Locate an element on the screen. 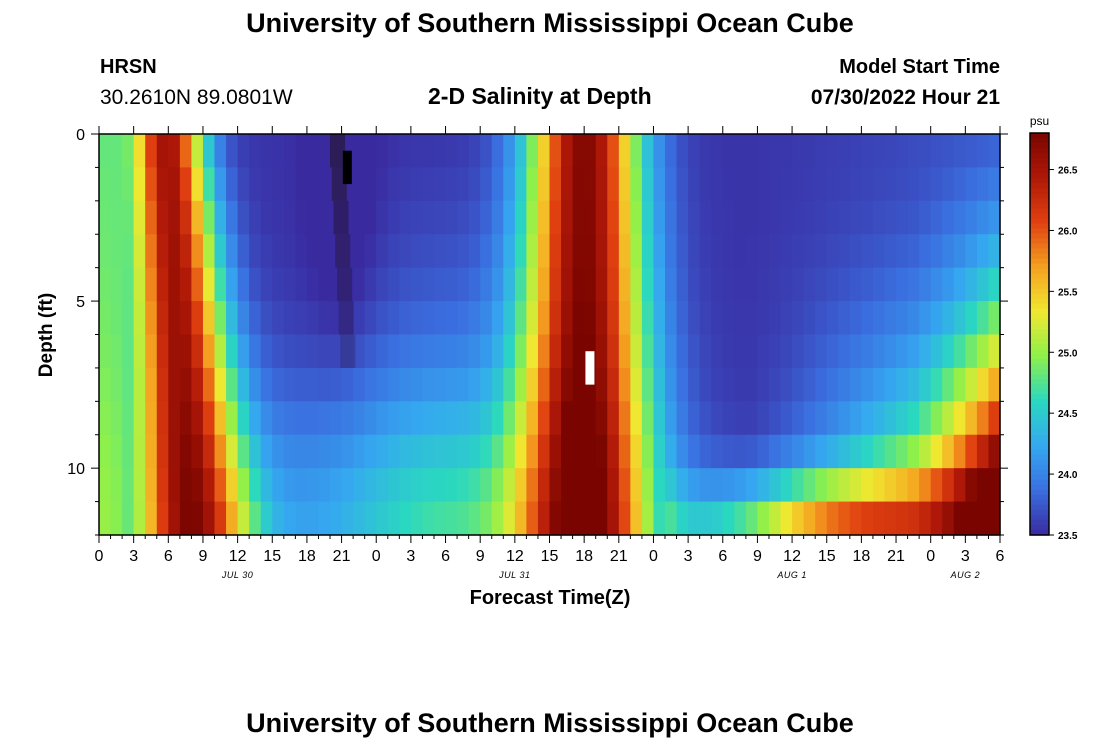 Image resolution: width=1100 pixels, height=750 pixels. low-salinity-band is located at coordinates (348, 351).